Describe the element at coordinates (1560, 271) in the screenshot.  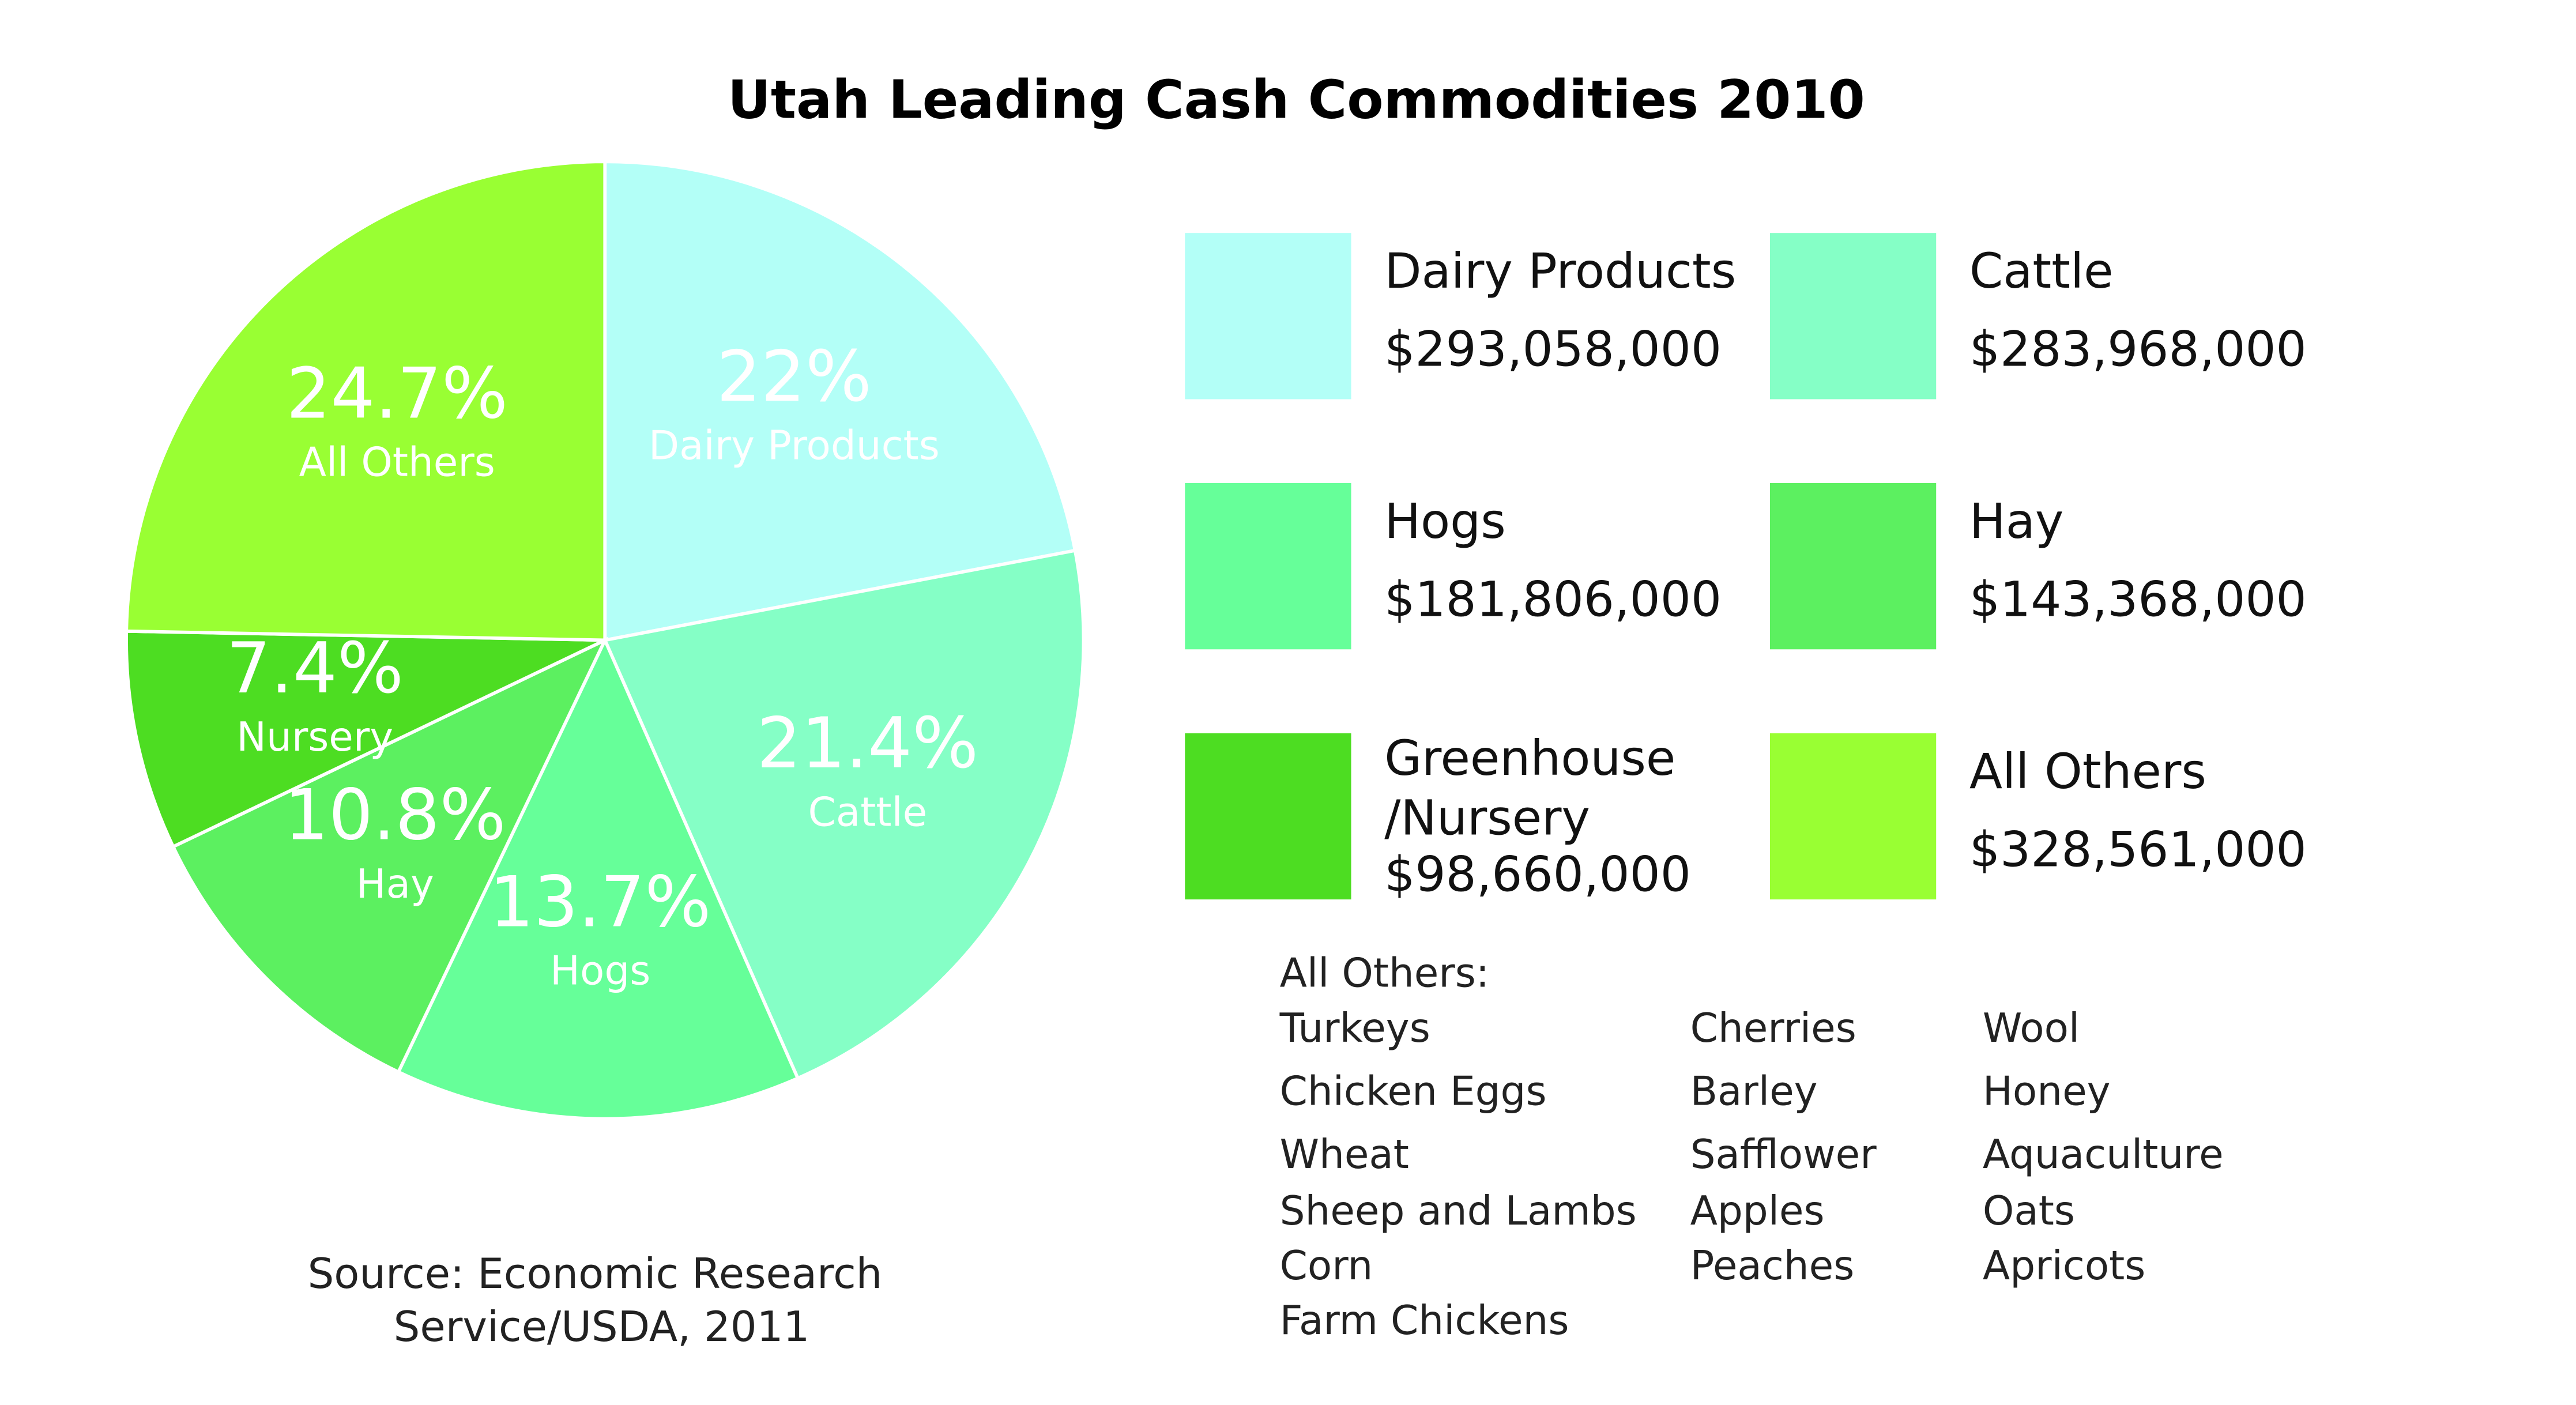
I see `legend-label: Dairy Products` at that location.